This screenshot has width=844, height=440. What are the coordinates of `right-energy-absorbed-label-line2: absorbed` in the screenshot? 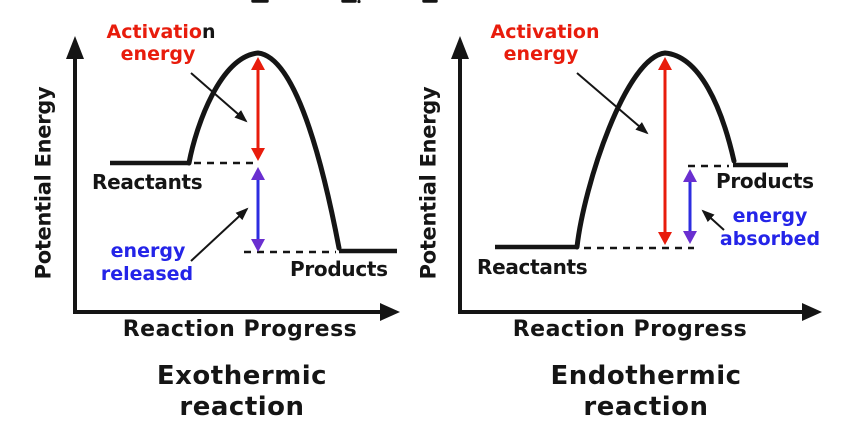 It's located at (770, 239).